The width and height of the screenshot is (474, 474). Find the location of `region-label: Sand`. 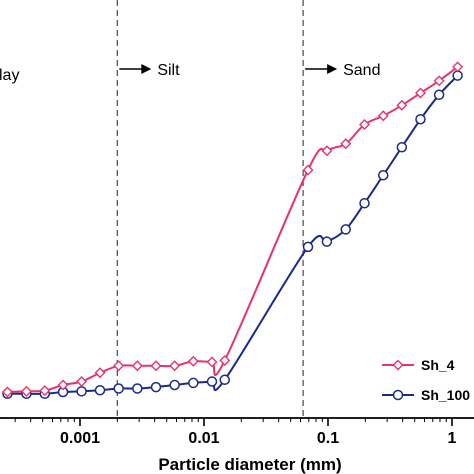

region-label: Sand is located at coordinates (361, 70).